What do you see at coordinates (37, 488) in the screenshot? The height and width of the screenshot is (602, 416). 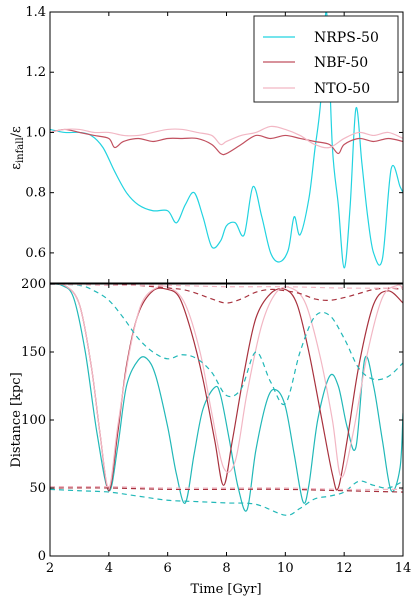 I see `bottom-y-tick-label-50: 50` at bounding box center [37, 488].